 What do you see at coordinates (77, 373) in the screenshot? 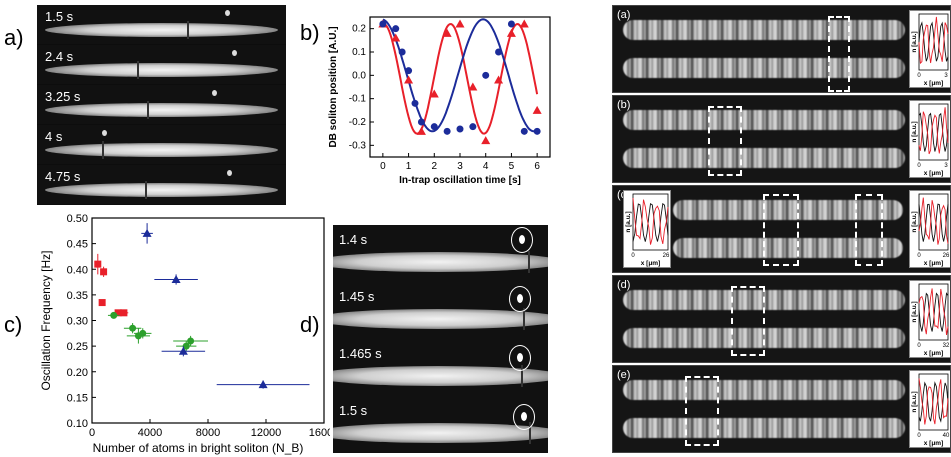
I see `y-tick-label: 0.20` at bounding box center [77, 373].